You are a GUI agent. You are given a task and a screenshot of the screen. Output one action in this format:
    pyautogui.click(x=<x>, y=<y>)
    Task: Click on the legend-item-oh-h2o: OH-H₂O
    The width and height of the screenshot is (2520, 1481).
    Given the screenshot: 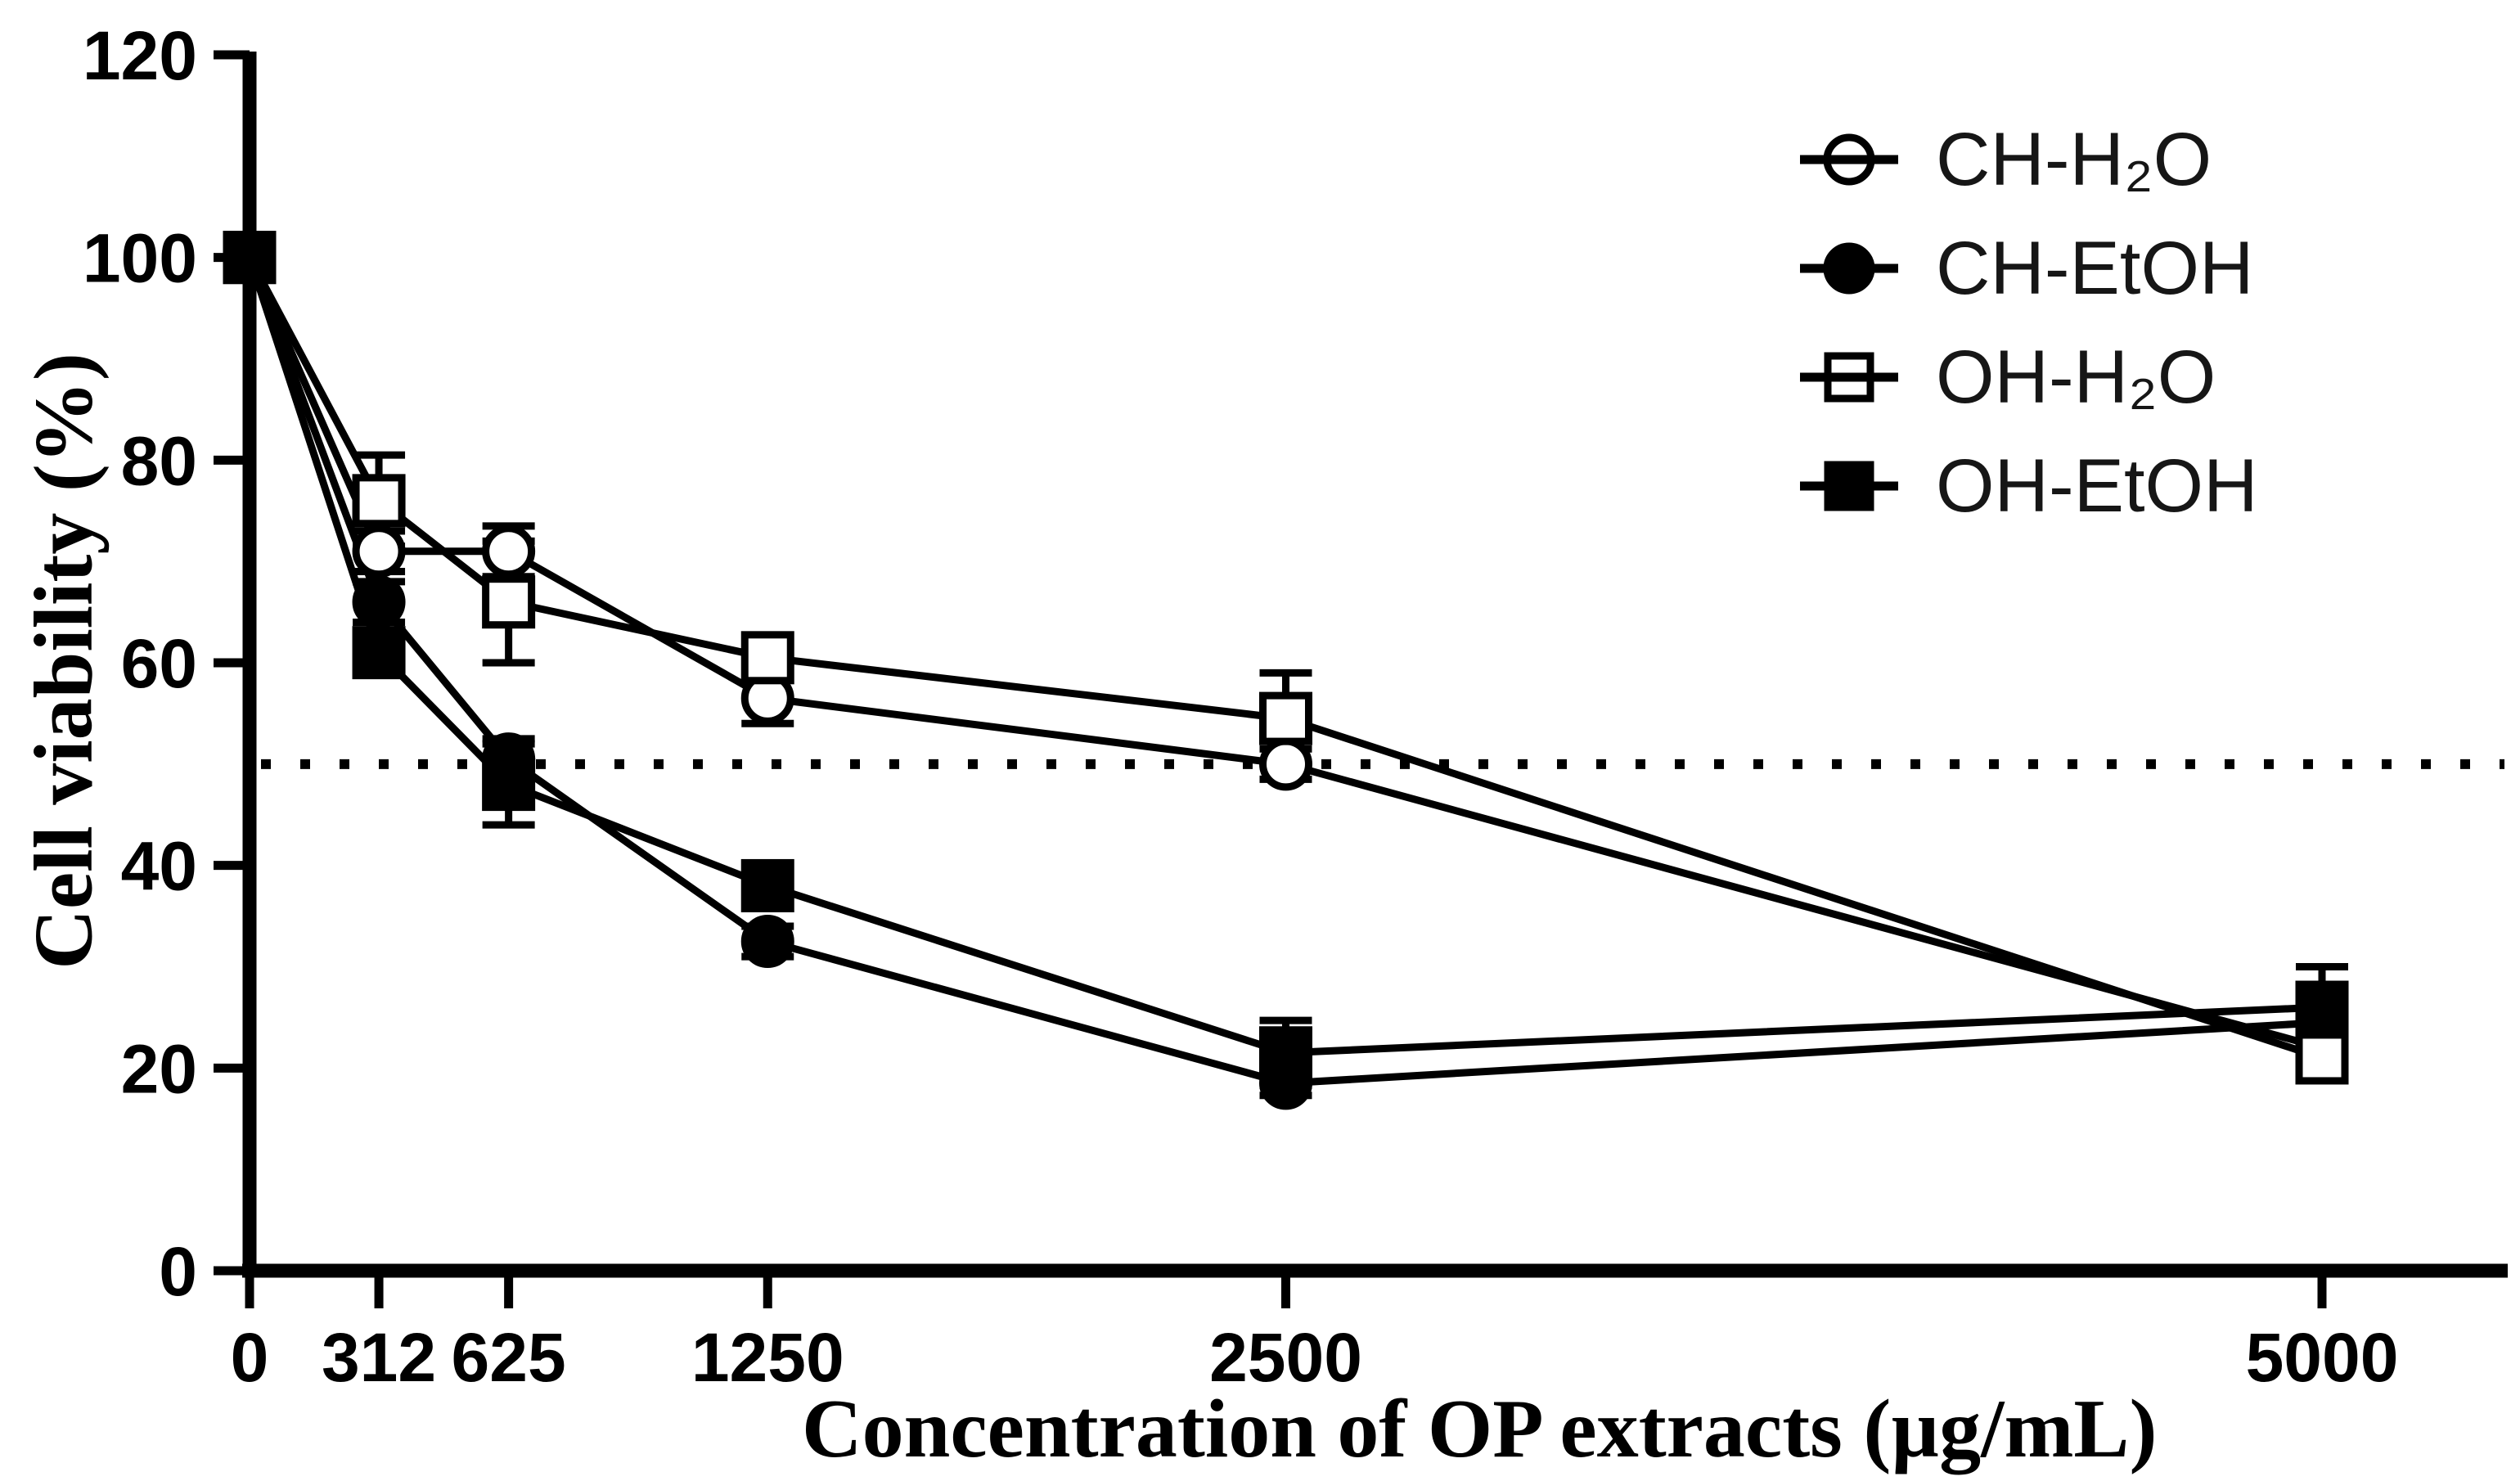 What is the action you would take?
    pyautogui.click(x=2028, y=376)
    